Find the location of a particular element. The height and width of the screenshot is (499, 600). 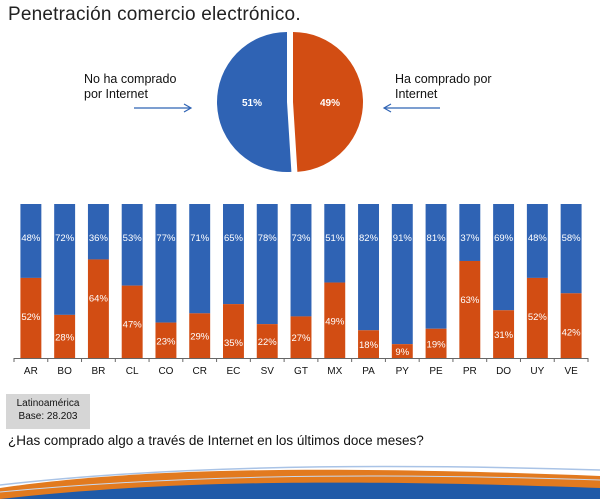

label-purchased-br: 64% is located at coordinates (99, 298).